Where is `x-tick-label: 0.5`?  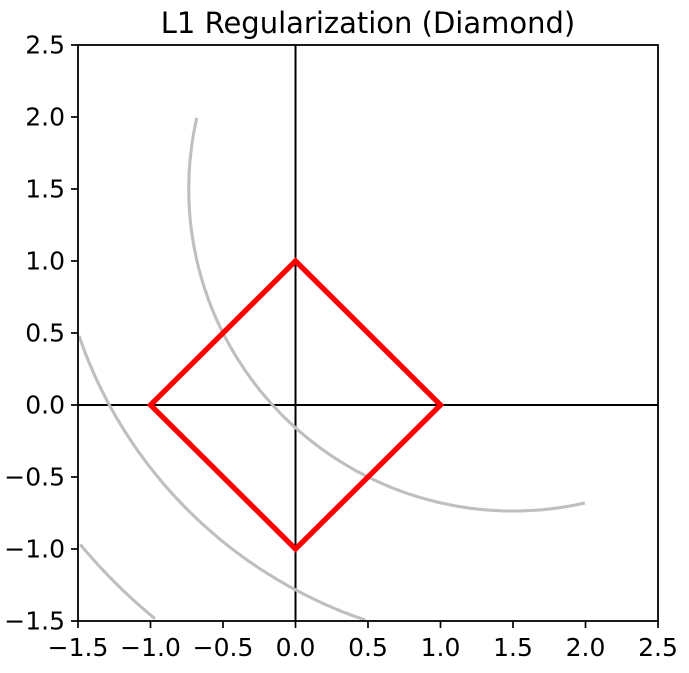 x-tick-label: 0.5 is located at coordinates (368, 647).